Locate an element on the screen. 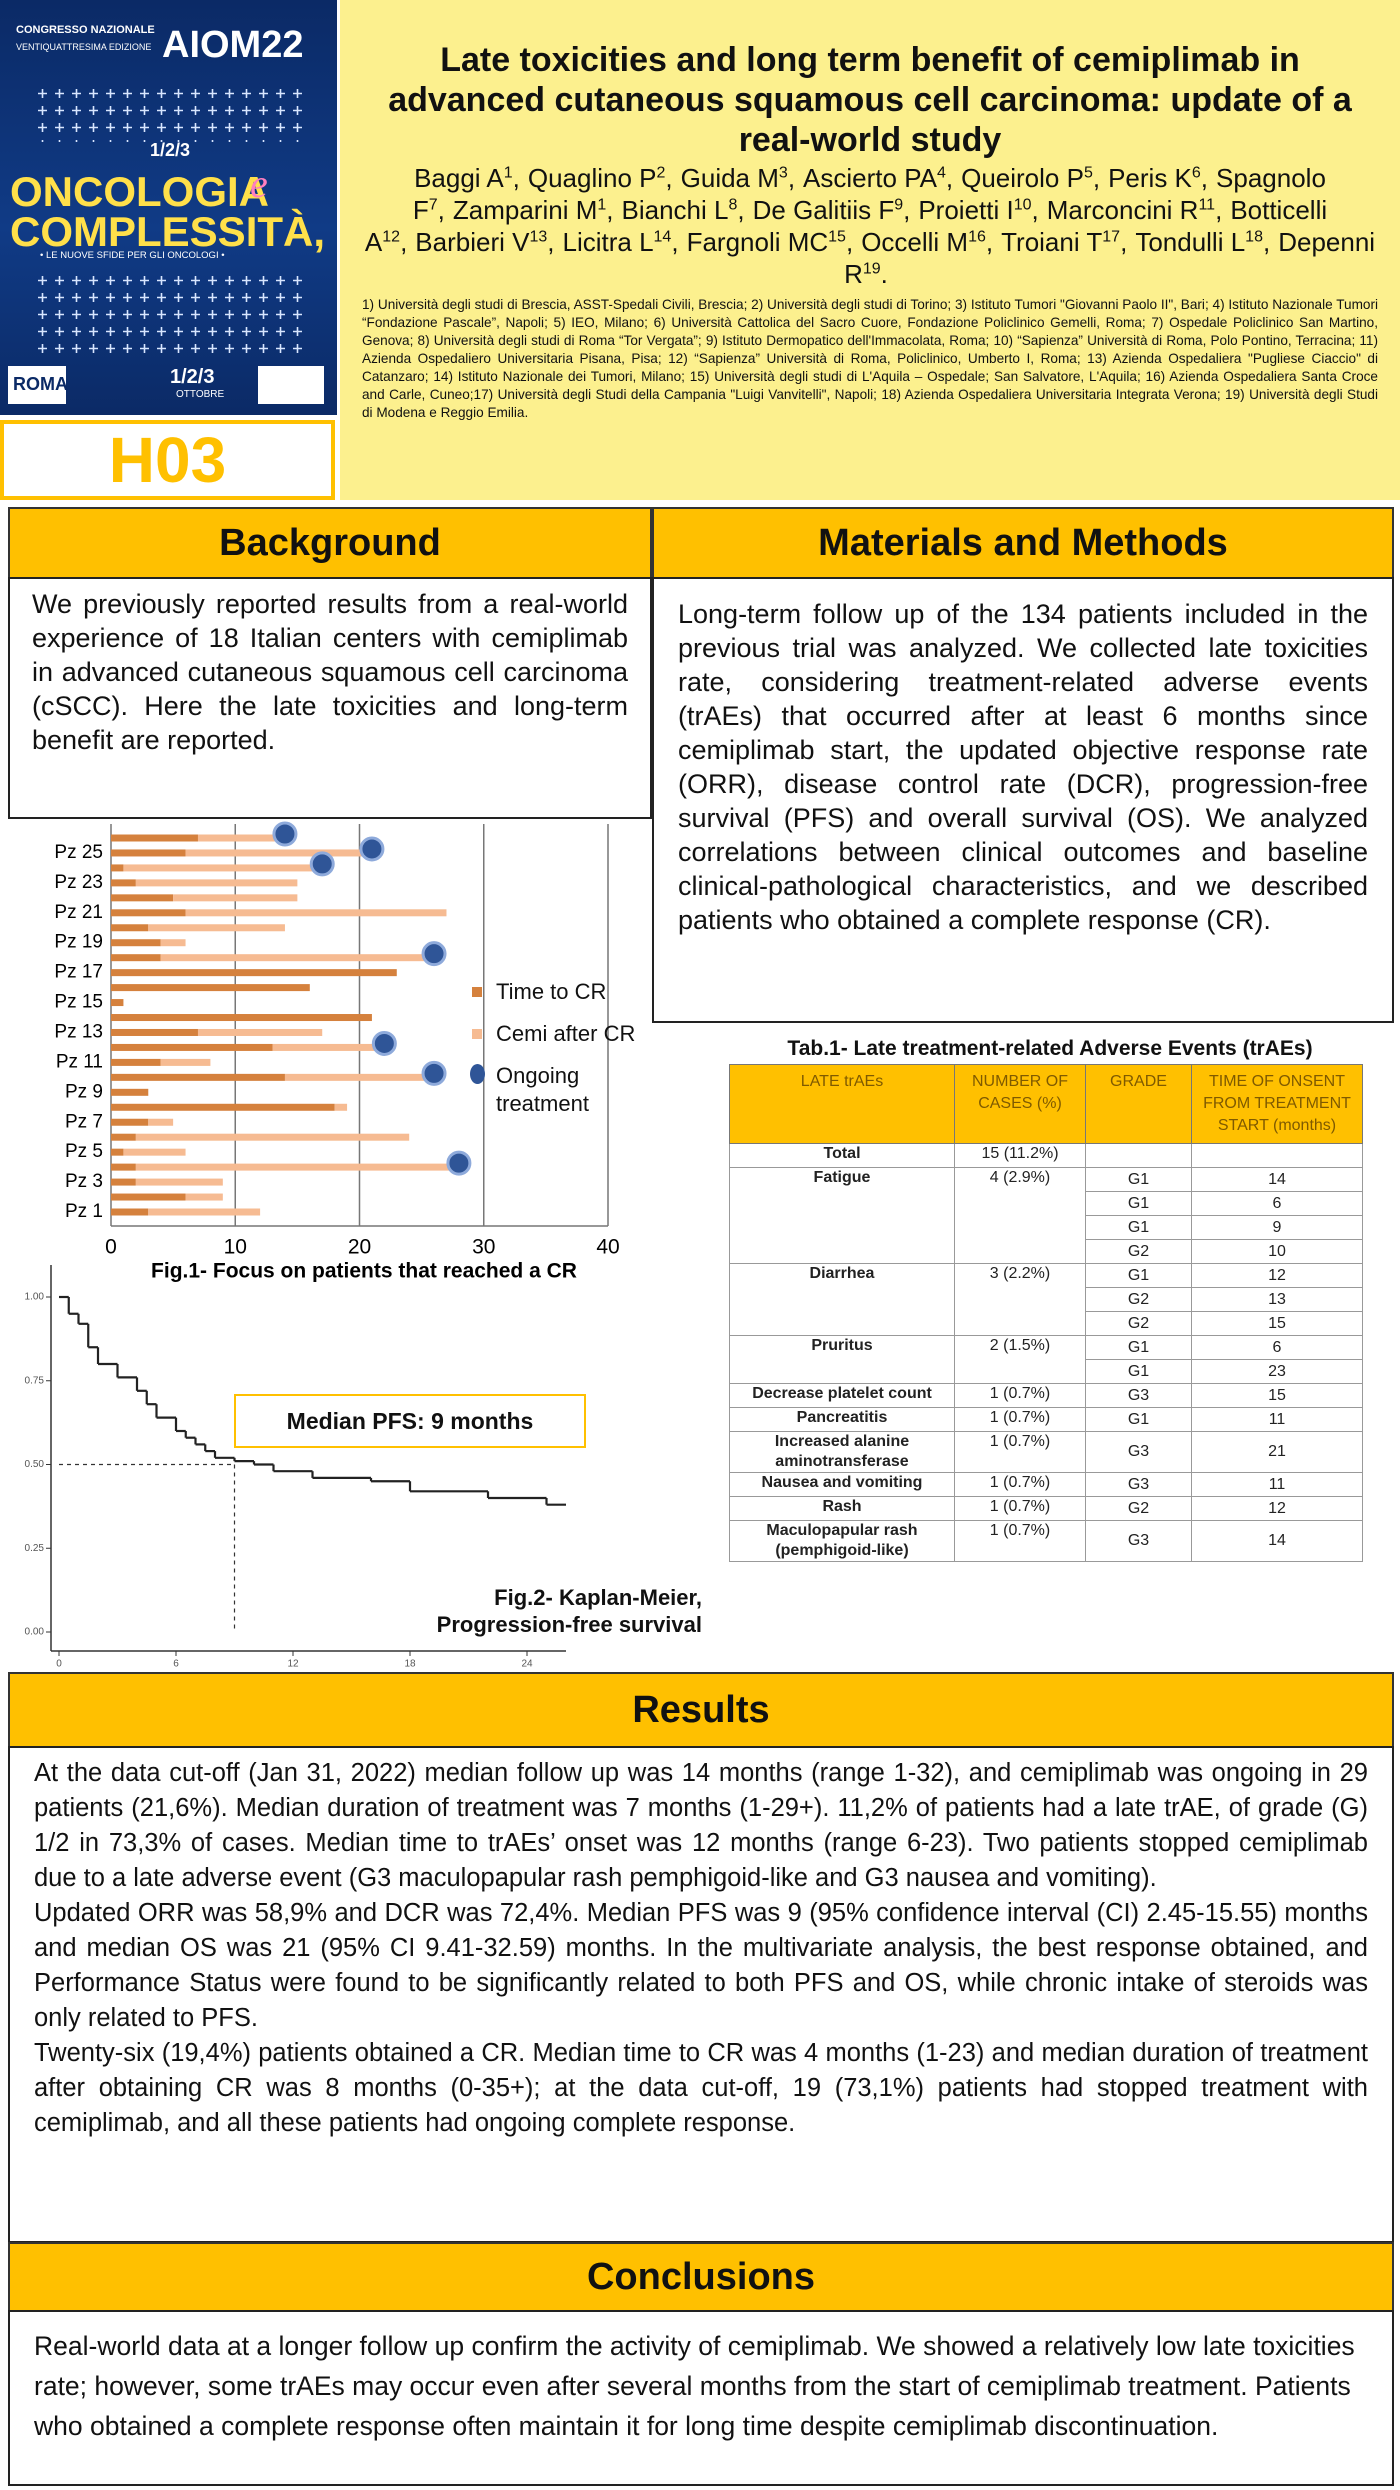 Image resolution: width=1400 pixels, height=2490 pixels. y-tick-label: Pz 9 is located at coordinates (84, 1091).